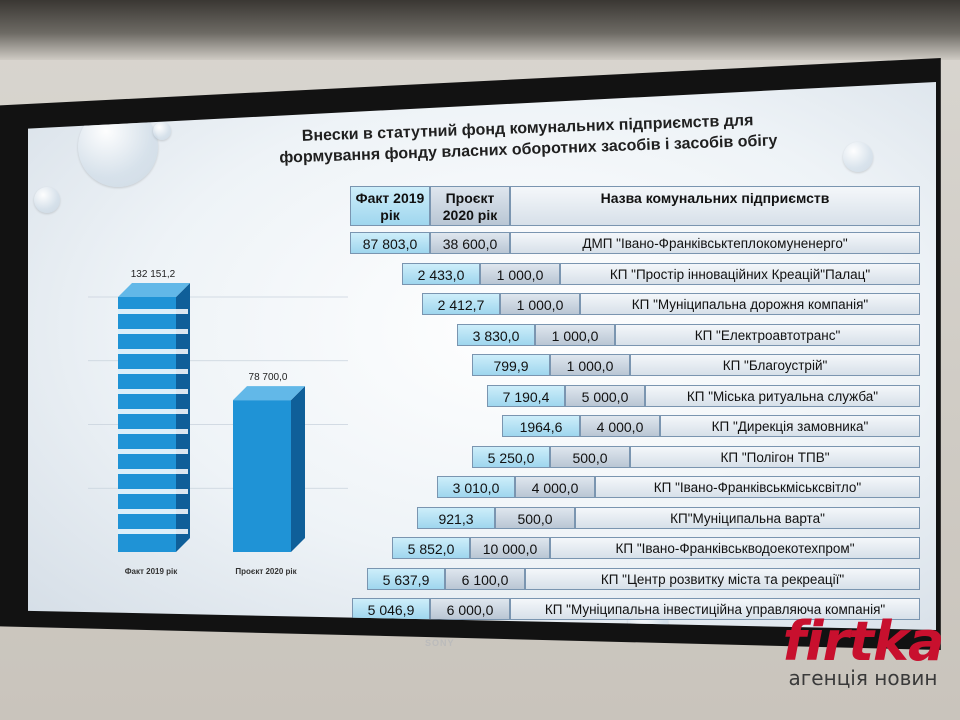 The image size is (960, 720). I want to click on table-header-name: Назва комунальних підприємств, so click(715, 206).